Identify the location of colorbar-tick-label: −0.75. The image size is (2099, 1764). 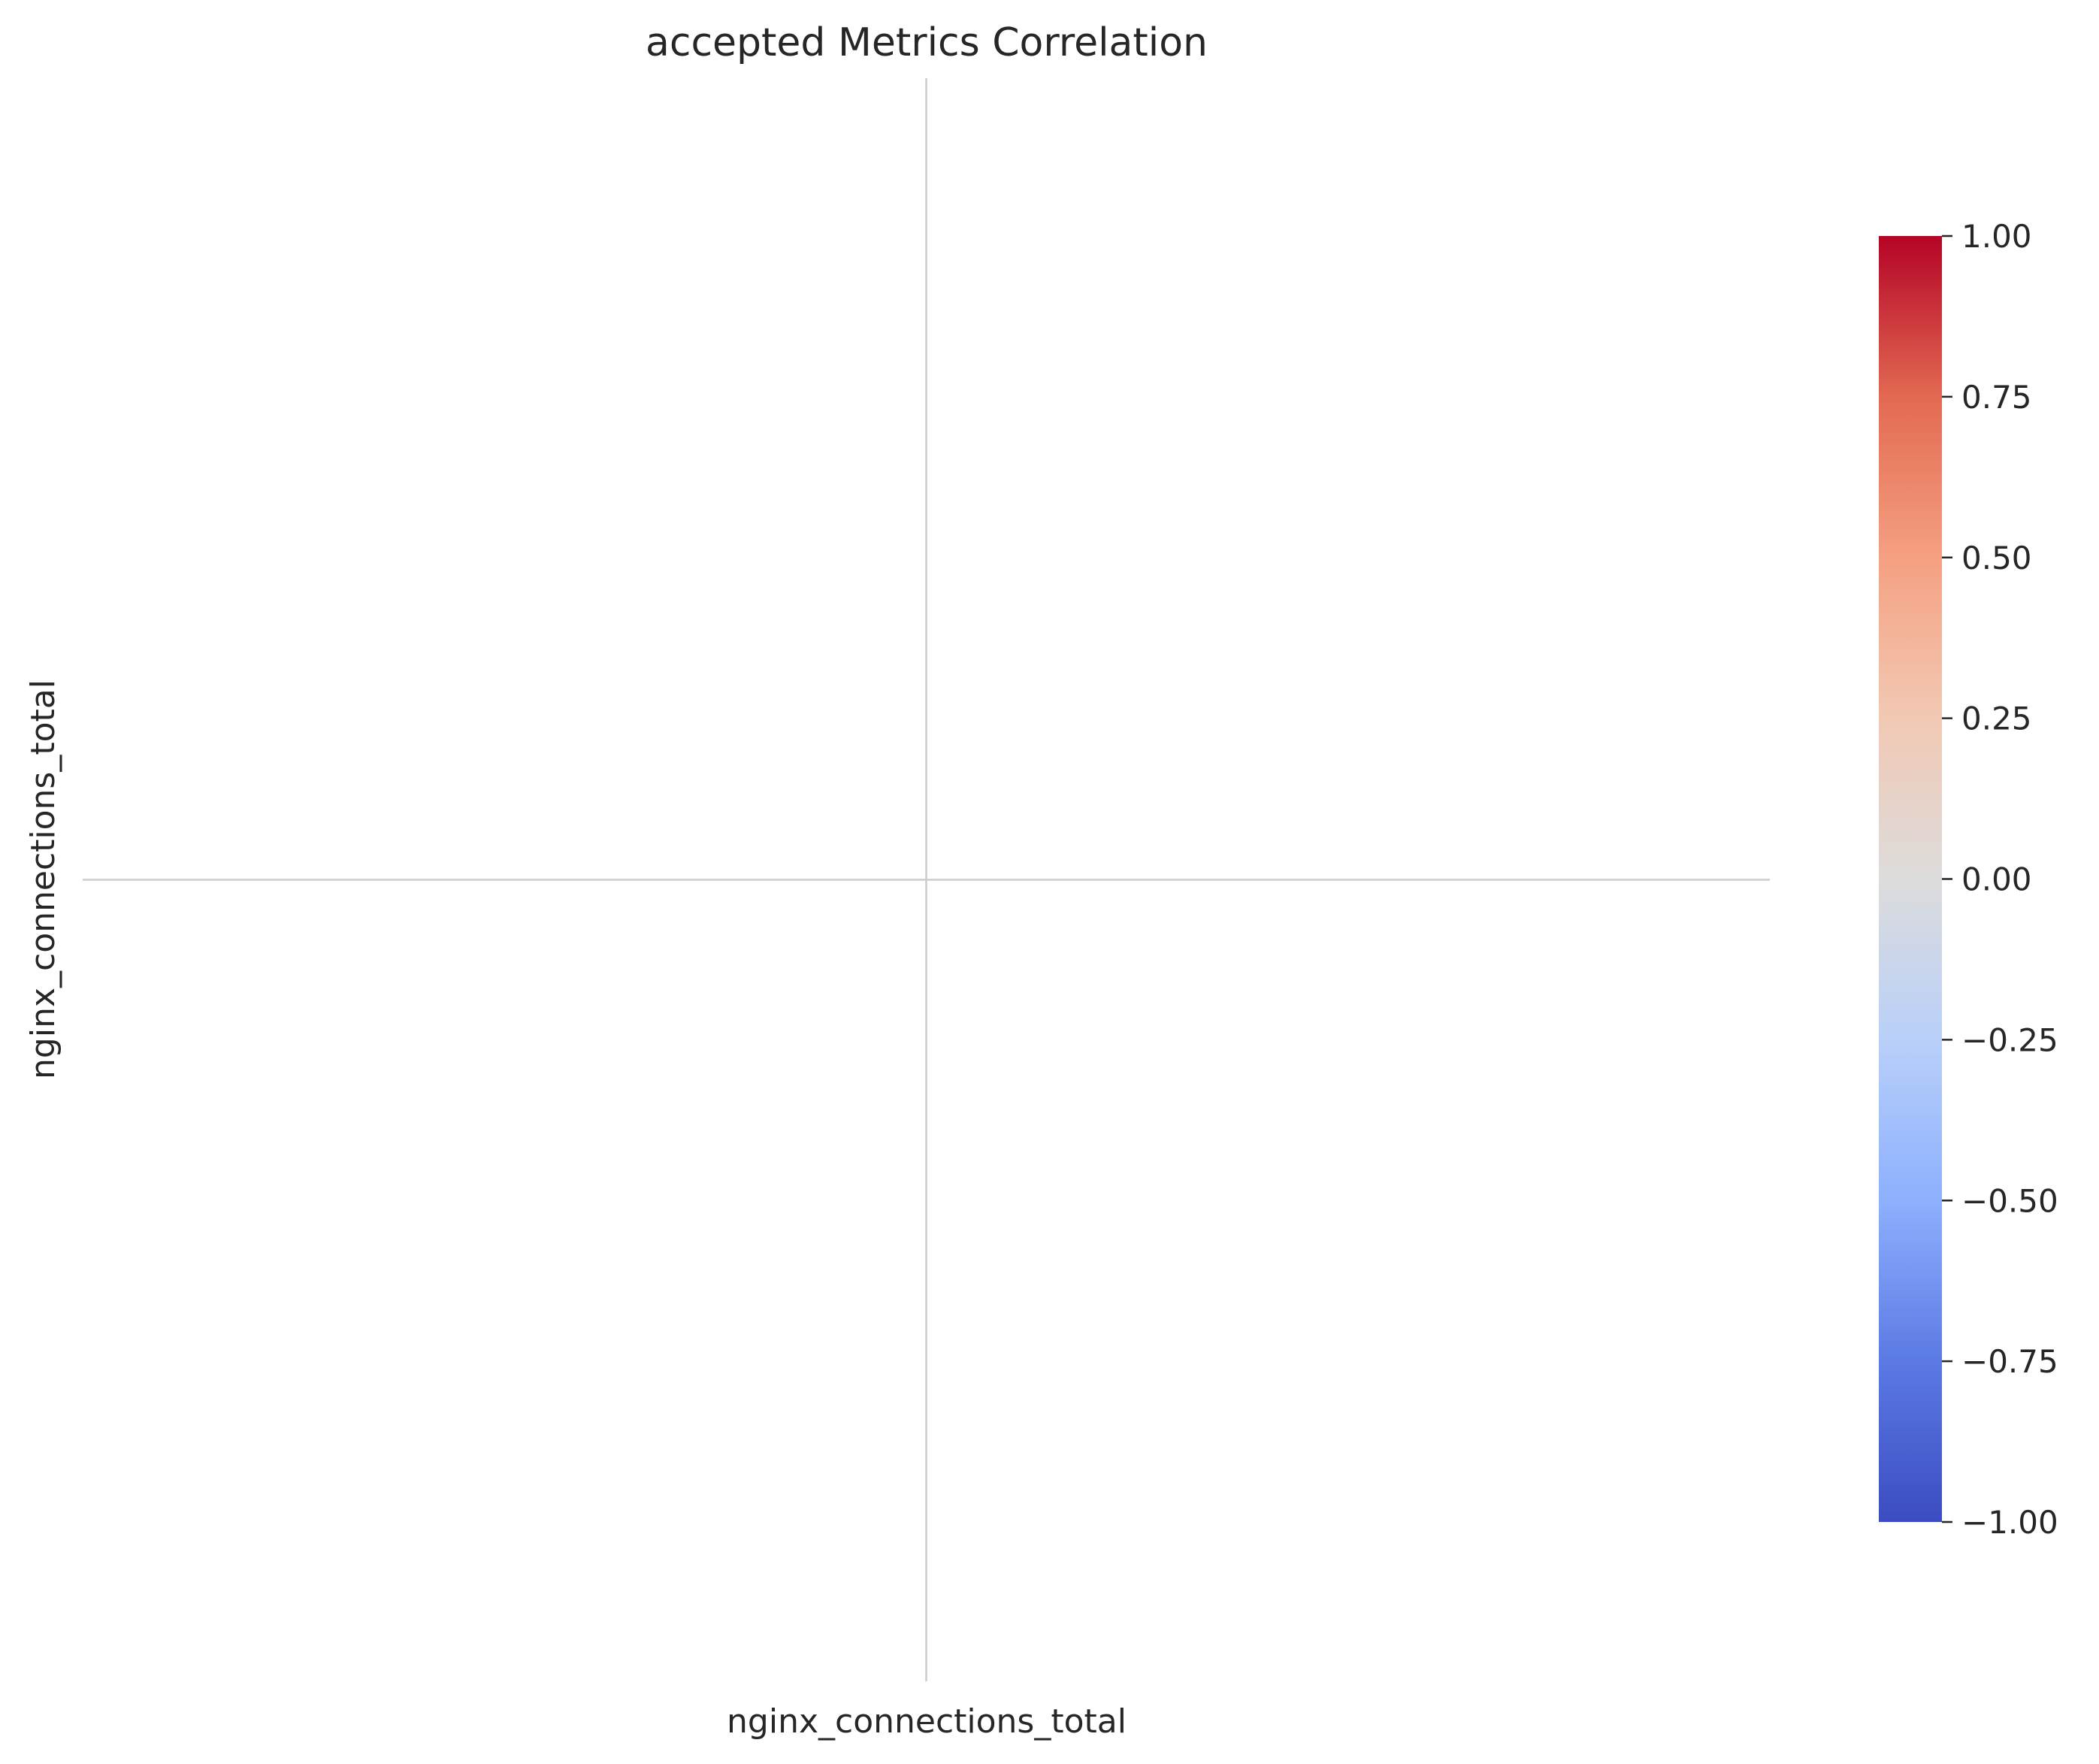
(2010, 1361).